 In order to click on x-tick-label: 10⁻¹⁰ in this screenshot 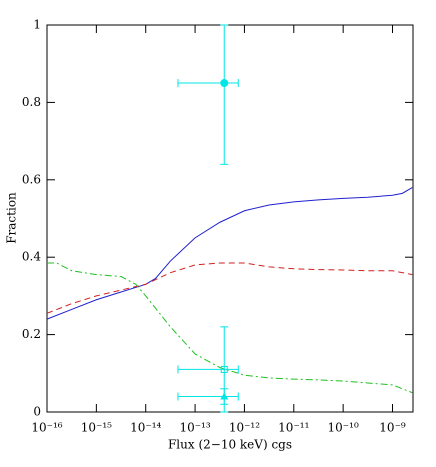, I will do `click(343, 428)`.